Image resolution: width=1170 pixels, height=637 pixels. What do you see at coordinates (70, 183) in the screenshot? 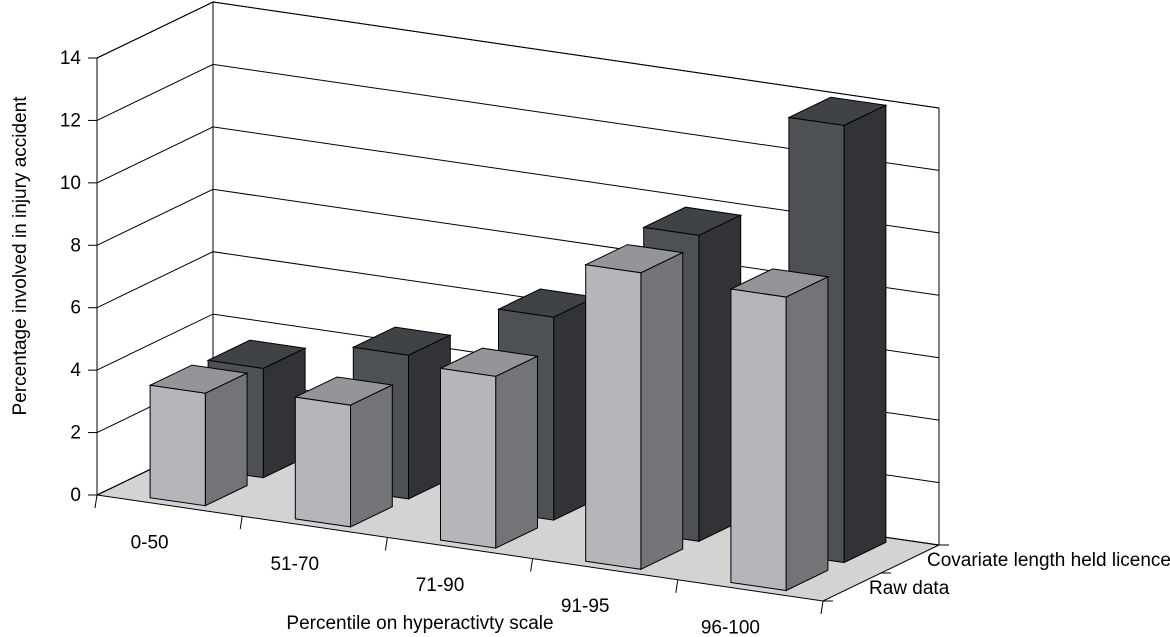
I see `y-tick-label: 10` at bounding box center [70, 183].